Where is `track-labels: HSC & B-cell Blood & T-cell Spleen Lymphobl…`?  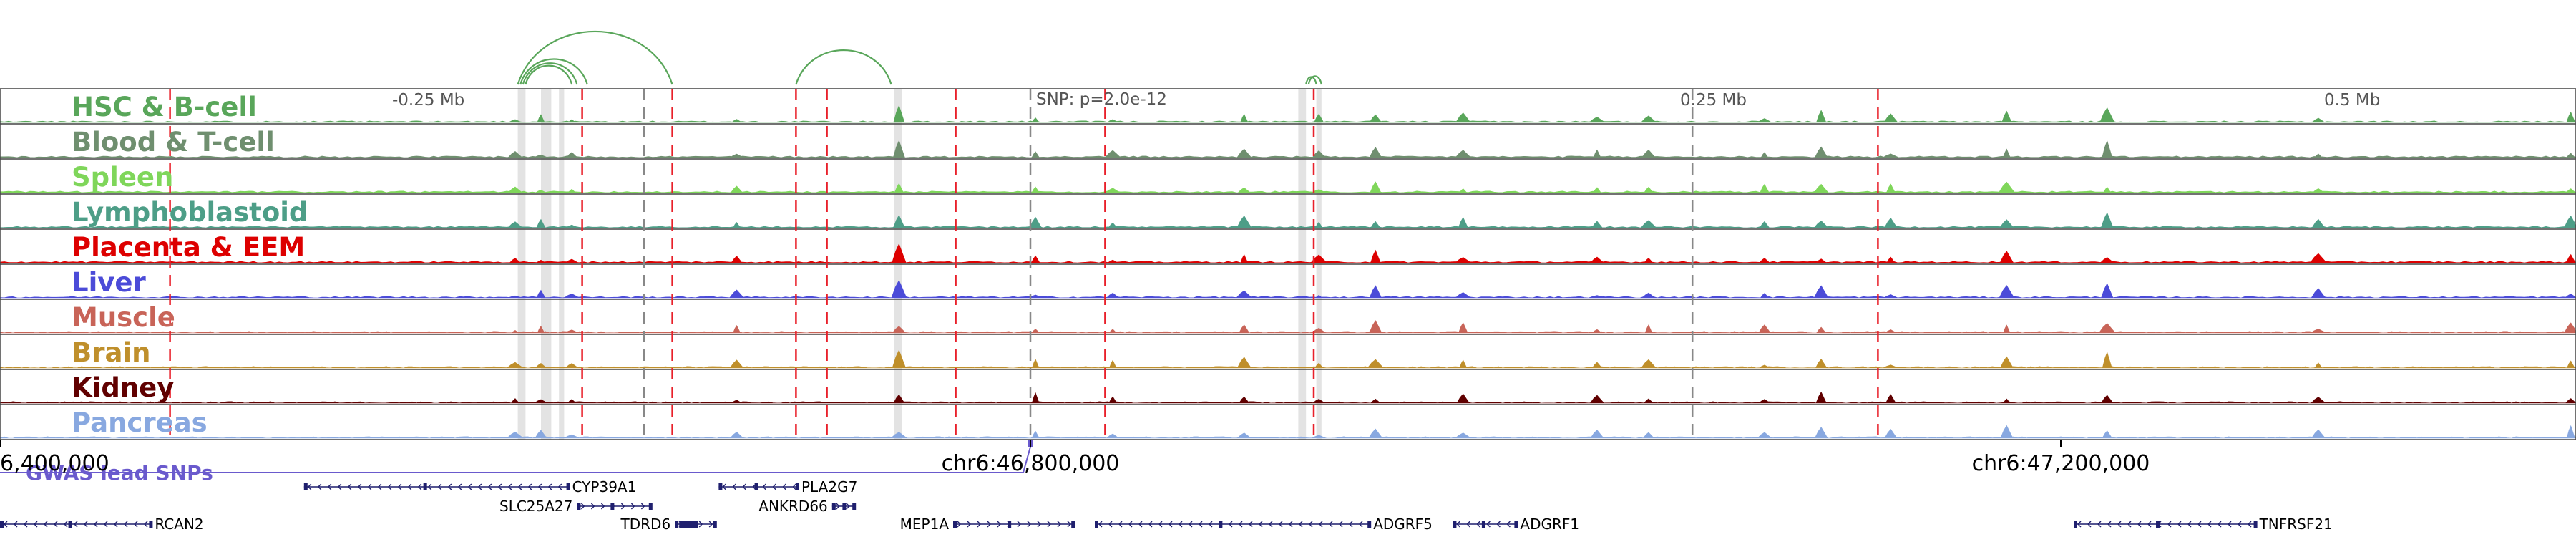 track-labels: HSC & B-cell Blood & T-cell Spleen Lymphobl… is located at coordinates (190, 265).